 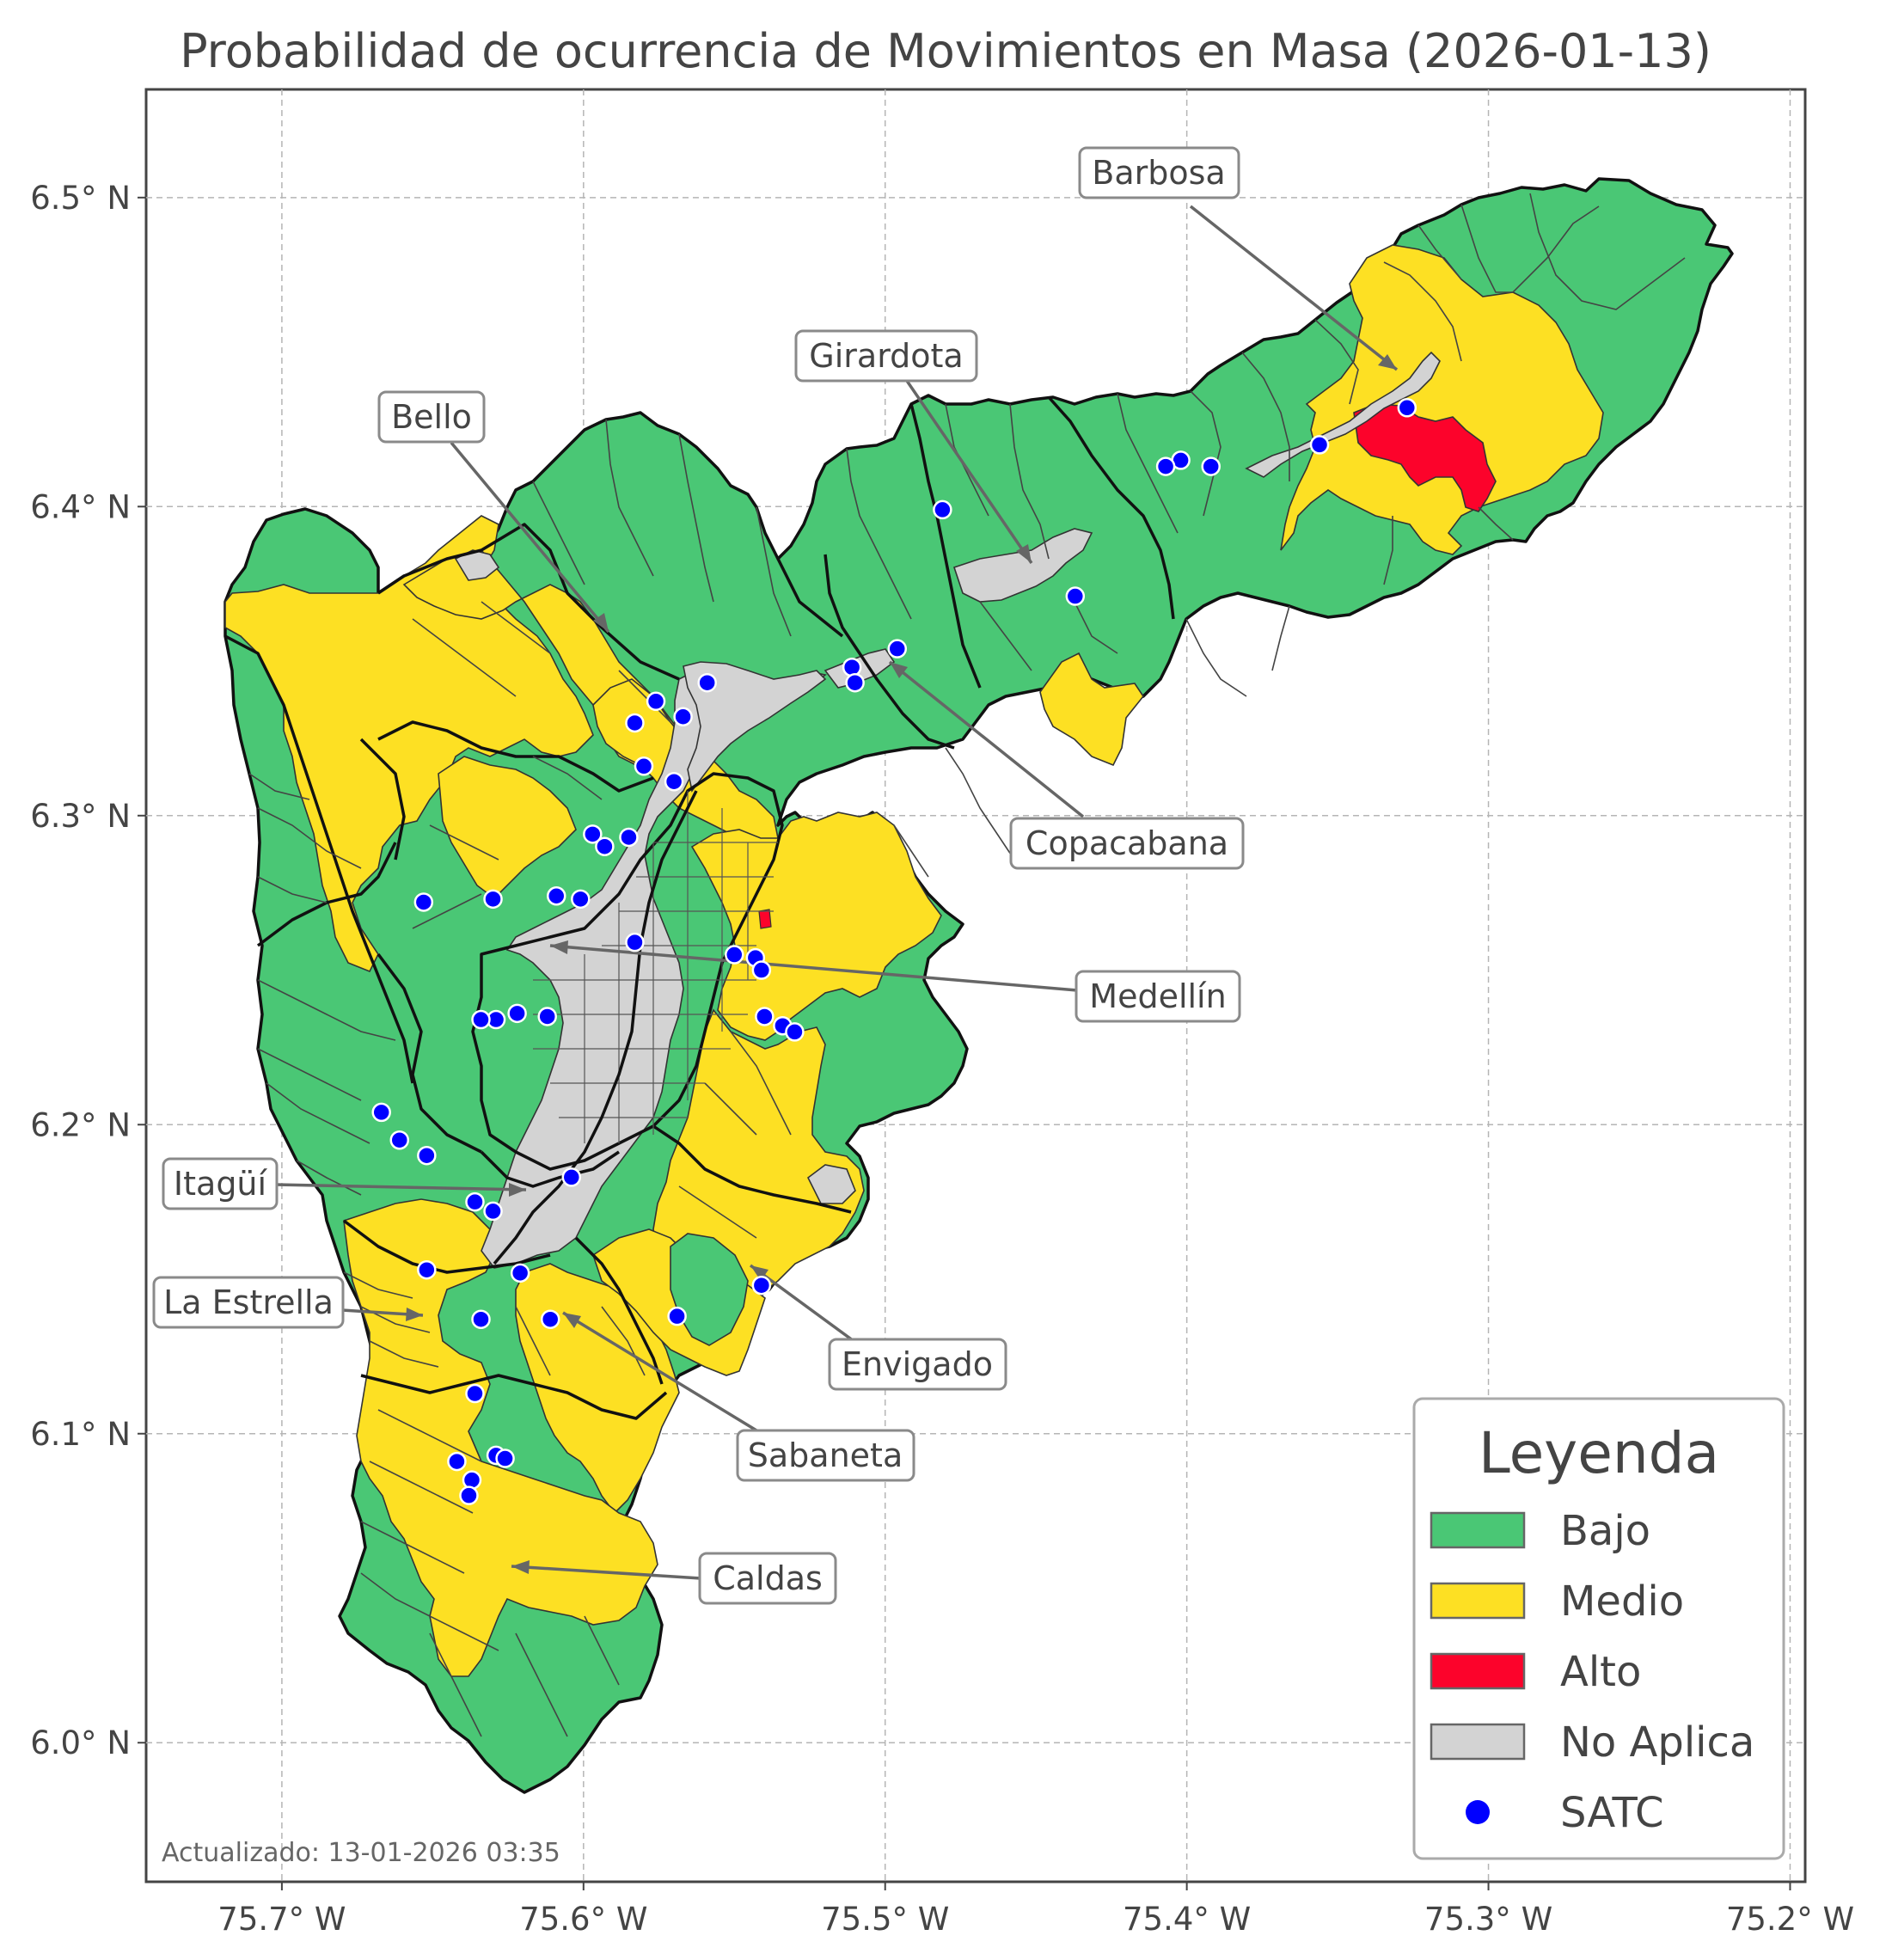 What do you see at coordinates (1127, 843) in the screenshot?
I see `svg-text: Copacabana` at bounding box center [1127, 843].